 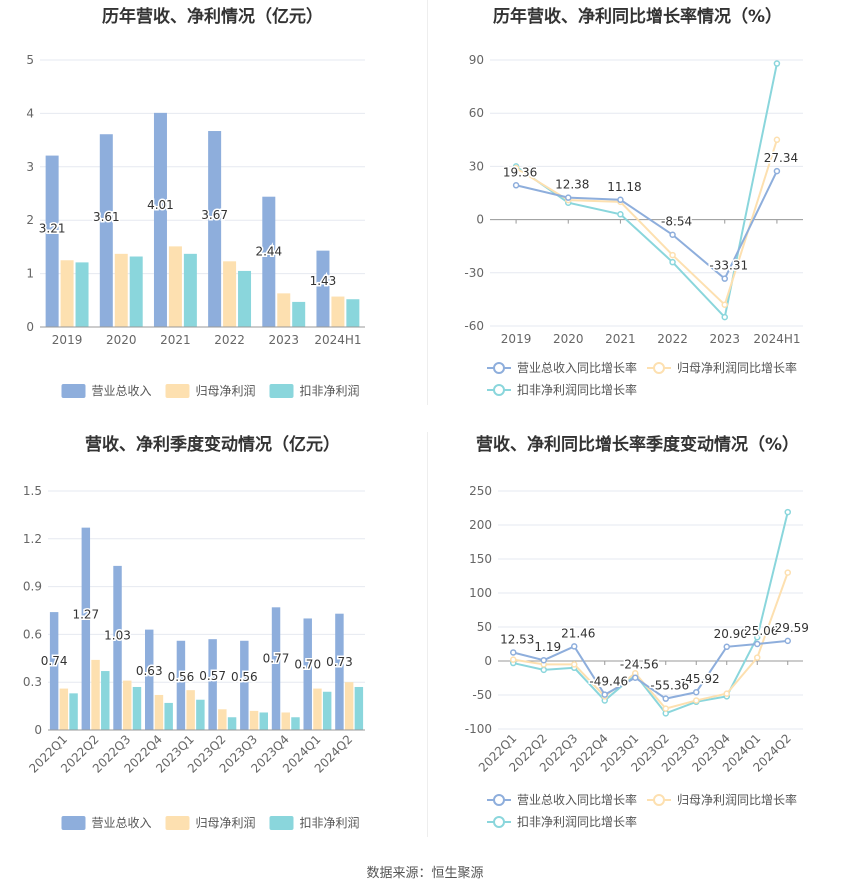 I want to click on data-label: 0.56, so click(x=181, y=677).